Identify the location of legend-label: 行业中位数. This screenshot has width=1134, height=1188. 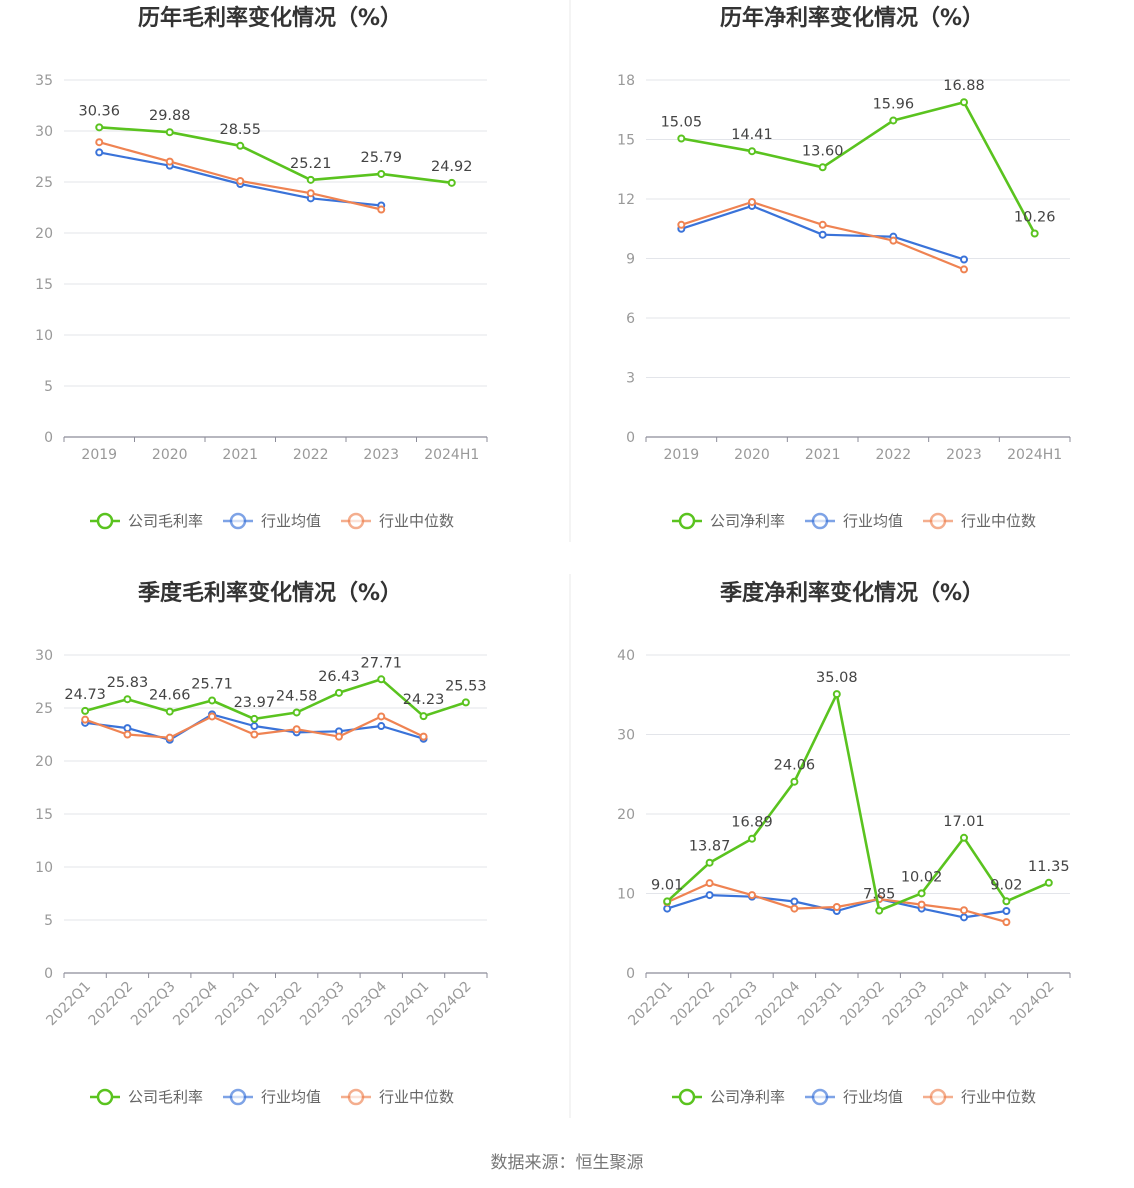
(416, 521).